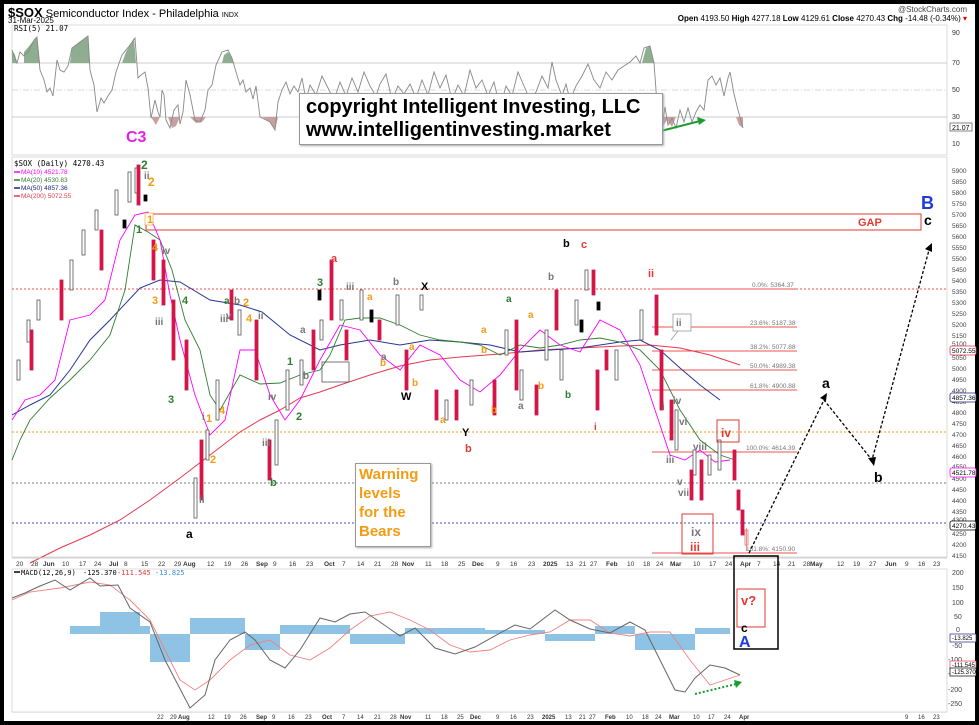  What do you see at coordinates (147, 176) in the screenshot?
I see `svg-text: ii` at bounding box center [147, 176].